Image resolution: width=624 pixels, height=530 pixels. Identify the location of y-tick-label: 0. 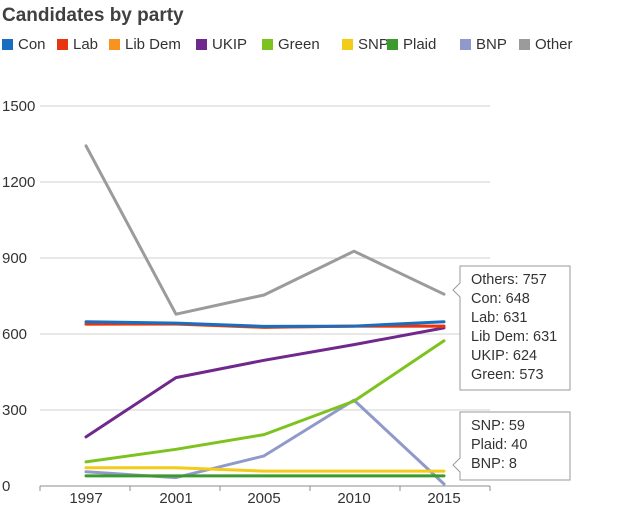
(6, 486).